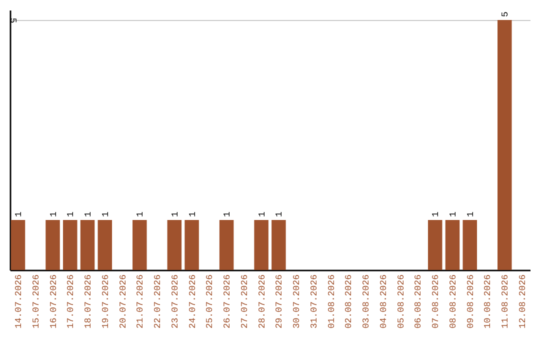 The height and width of the screenshot is (340, 540). What do you see at coordinates (262, 301) in the screenshot?
I see `x-tick-label: 28.07.2026` at bounding box center [262, 301].